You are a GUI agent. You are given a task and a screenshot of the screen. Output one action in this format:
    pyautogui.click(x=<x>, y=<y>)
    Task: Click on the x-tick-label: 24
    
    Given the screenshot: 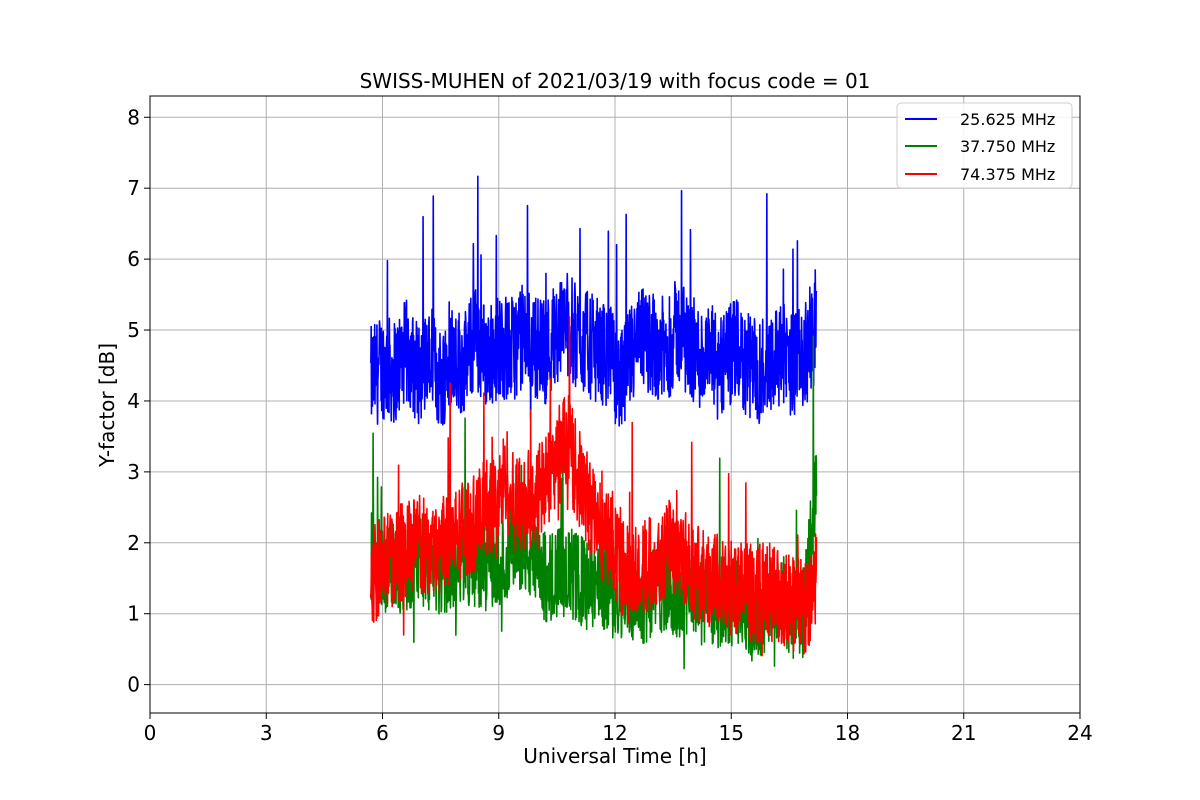 What is the action you would take?
    pyautogui.click(x=1079, y=733)
    